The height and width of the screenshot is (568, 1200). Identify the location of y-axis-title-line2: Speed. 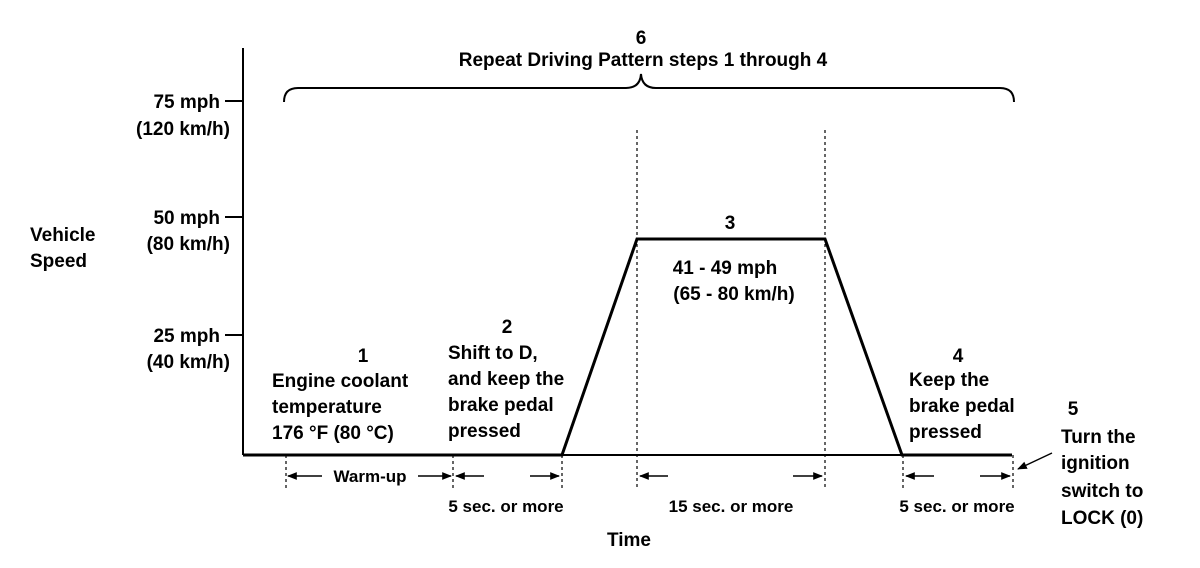
(58, 261).